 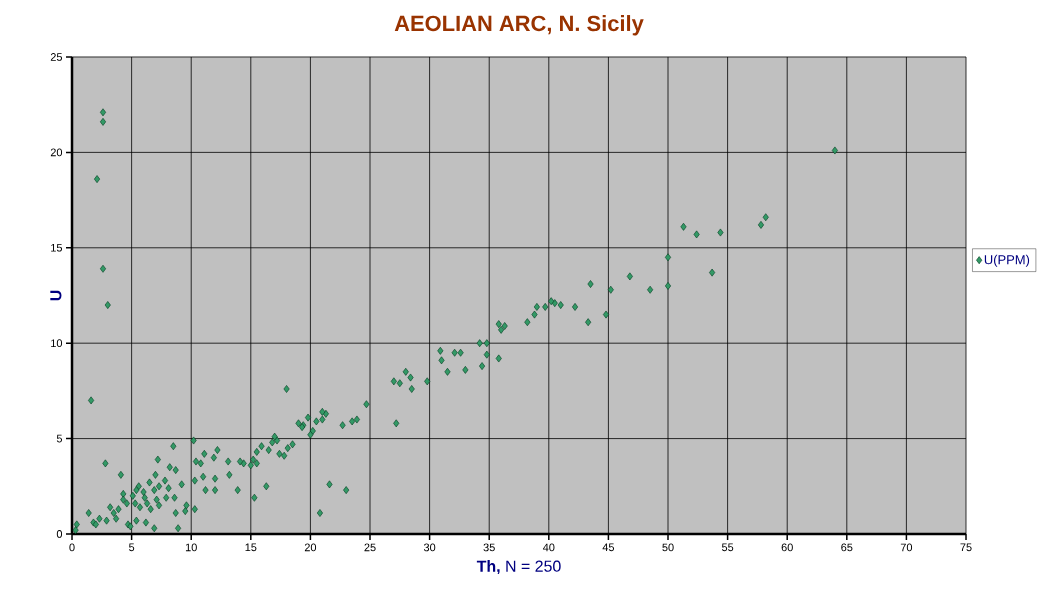 What do you see at coordinates (519, 25) in the screenshot?
I see `chart-title: AEOLIAN ARC, N. Sicily` at bounding box center [519, 25].